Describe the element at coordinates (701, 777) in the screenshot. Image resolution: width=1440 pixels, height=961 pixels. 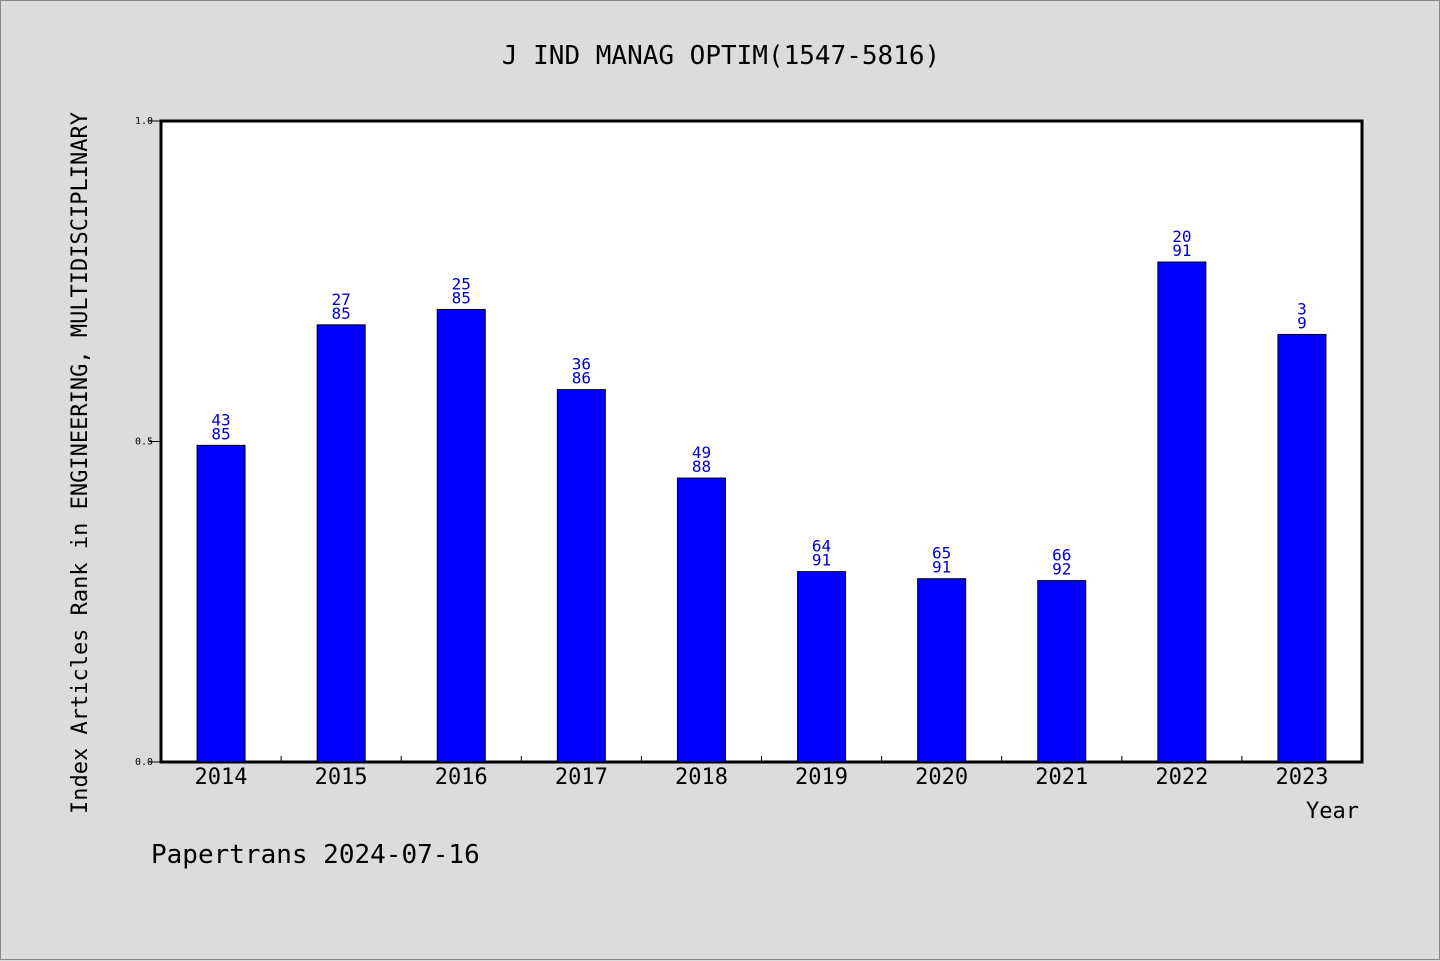
I see `x-tick-label-2018: 2018` at that location.